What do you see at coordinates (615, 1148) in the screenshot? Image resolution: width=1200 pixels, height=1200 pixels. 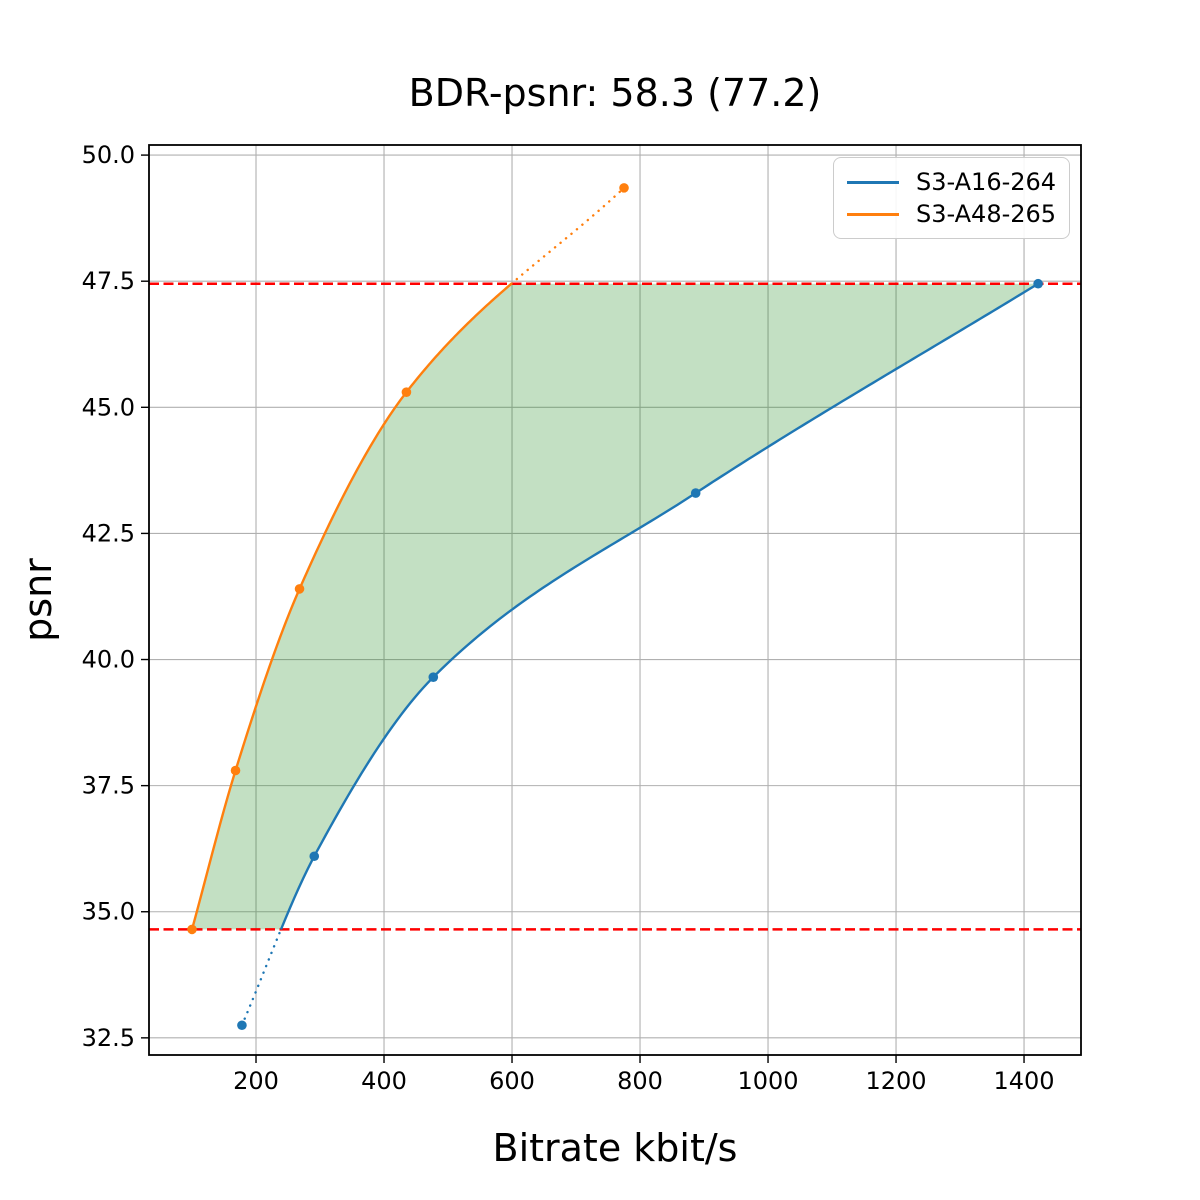 I see `x-axis-label: Bitrate kbit/s` at bounding box center [615, 1148].